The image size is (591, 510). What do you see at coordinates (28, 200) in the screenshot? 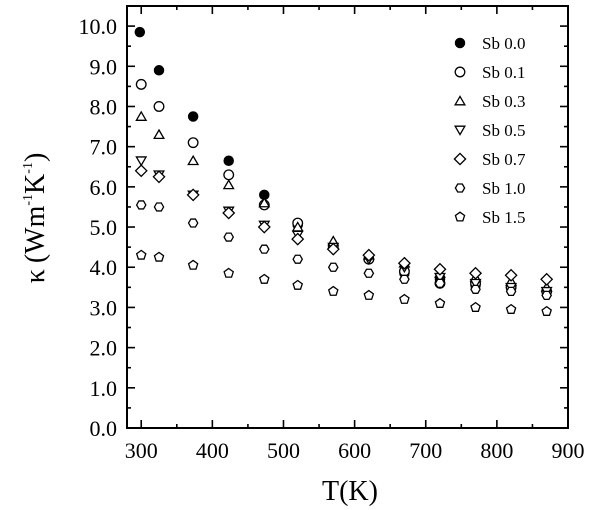
I see `y-axis-exp-1: -1` at bounding box center [28, 200].